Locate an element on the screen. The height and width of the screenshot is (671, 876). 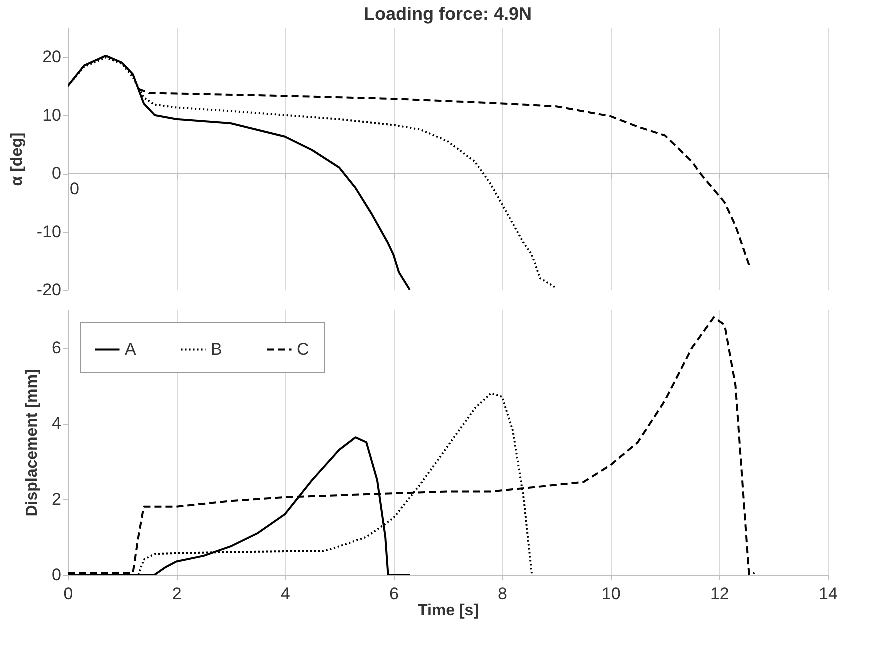
legend-label: C is located at coordinates (303, 349).